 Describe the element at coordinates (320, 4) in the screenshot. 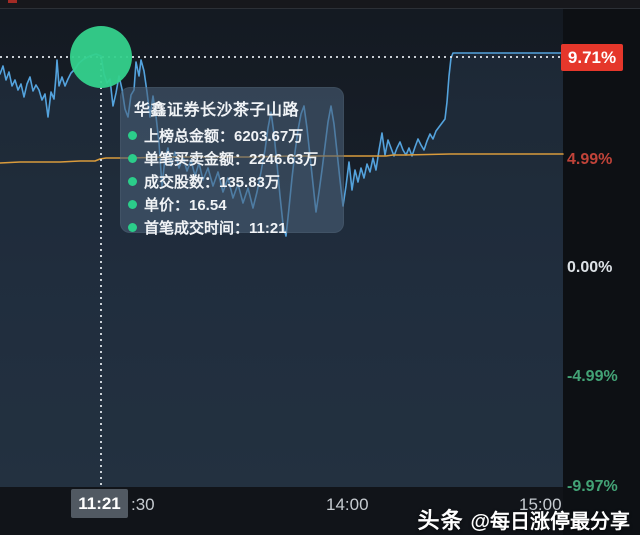

I see `top-edge-bar` at that location.